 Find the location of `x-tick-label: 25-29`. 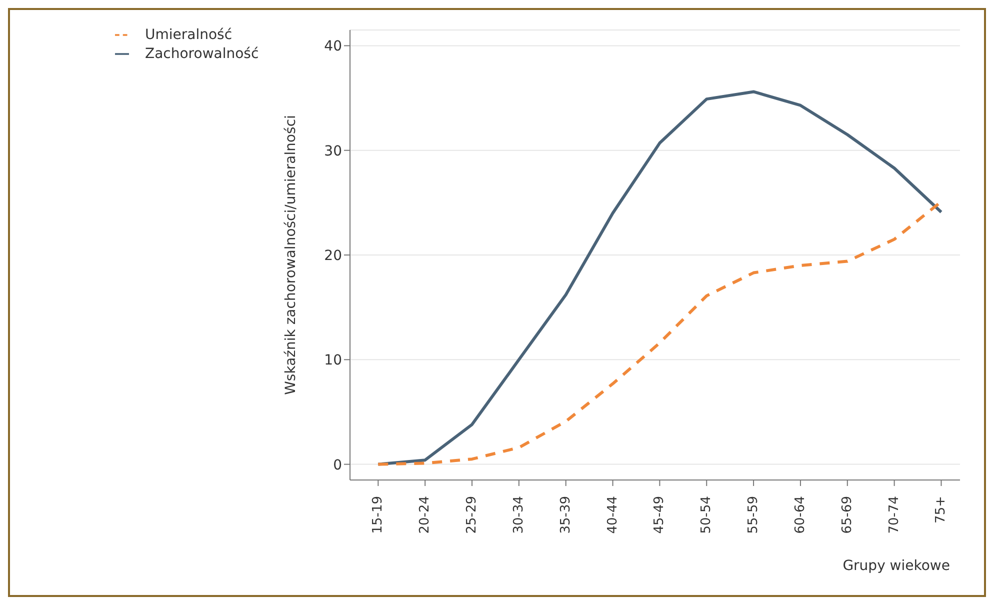

x-tick-label: 25-29 is located at coordinates (472, 515).